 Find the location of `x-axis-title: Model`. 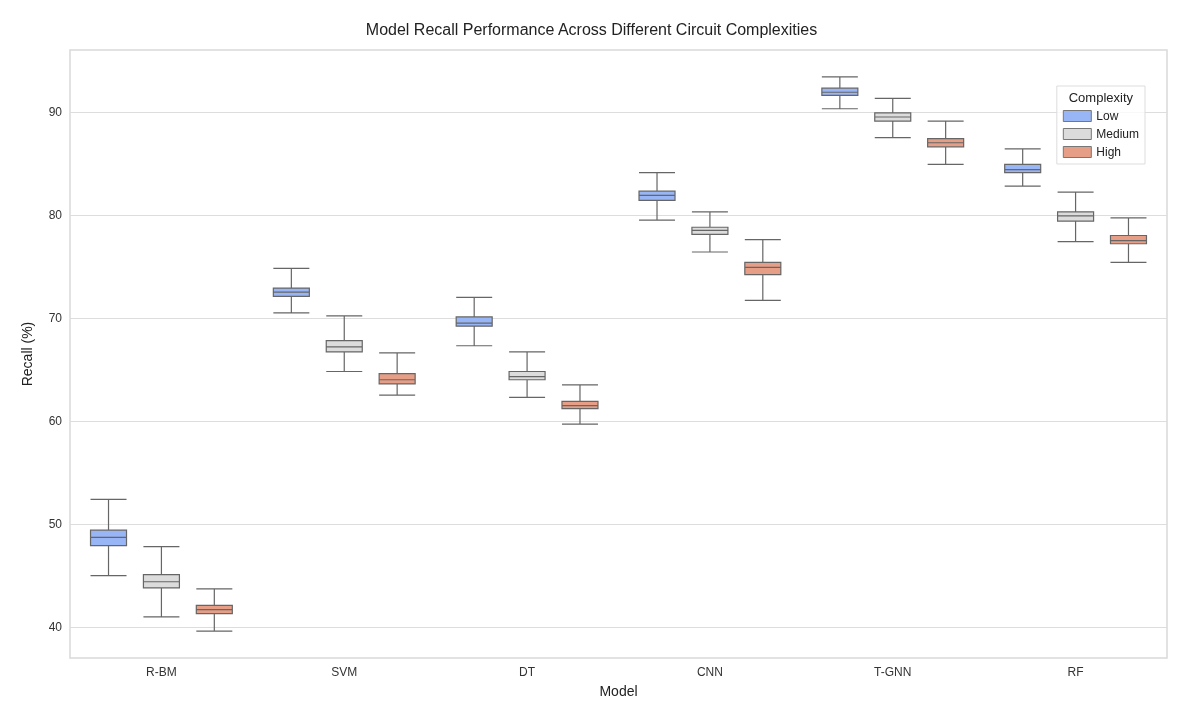

x-axis-title: Model is located at coordinates (618, 691).